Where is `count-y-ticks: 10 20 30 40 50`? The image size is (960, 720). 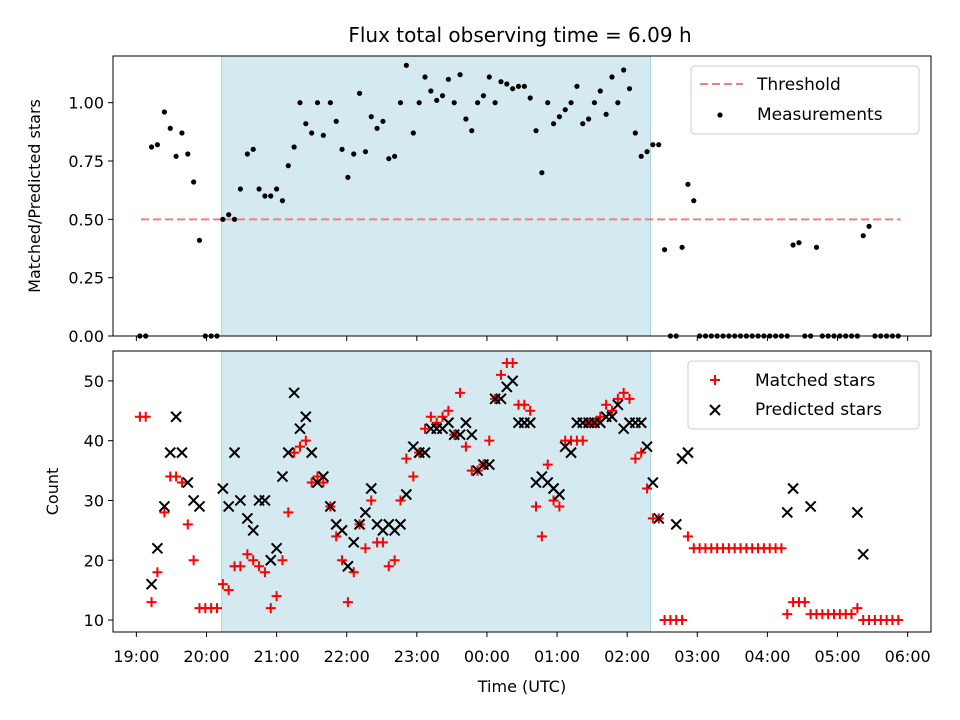
count-y-ticks: 10 20 30 40 50 is located at coordinates (98, 501).